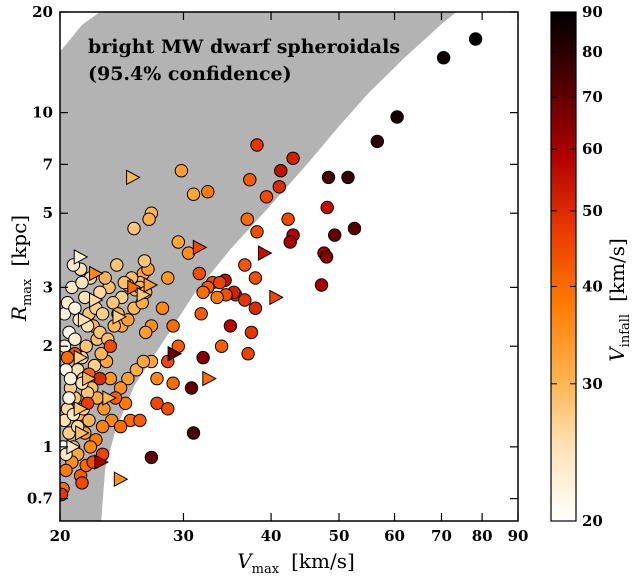 The width and height of the screenshot is (632, 580). I want to click on colorbar-unit: [km/s], so click(617, 270).